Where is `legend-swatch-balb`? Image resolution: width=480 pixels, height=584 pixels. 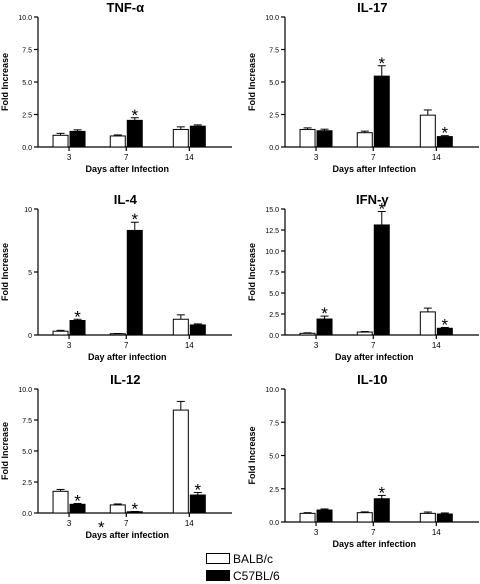 legend-swatch-balb is located at coordinates (218, 558).